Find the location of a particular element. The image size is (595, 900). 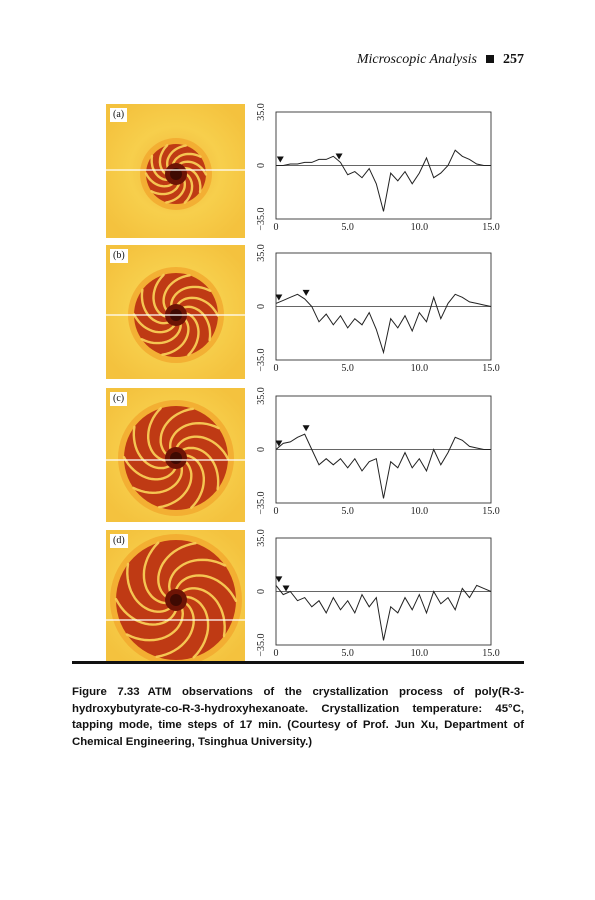

figure-rule is located at coordinates (298, 662).